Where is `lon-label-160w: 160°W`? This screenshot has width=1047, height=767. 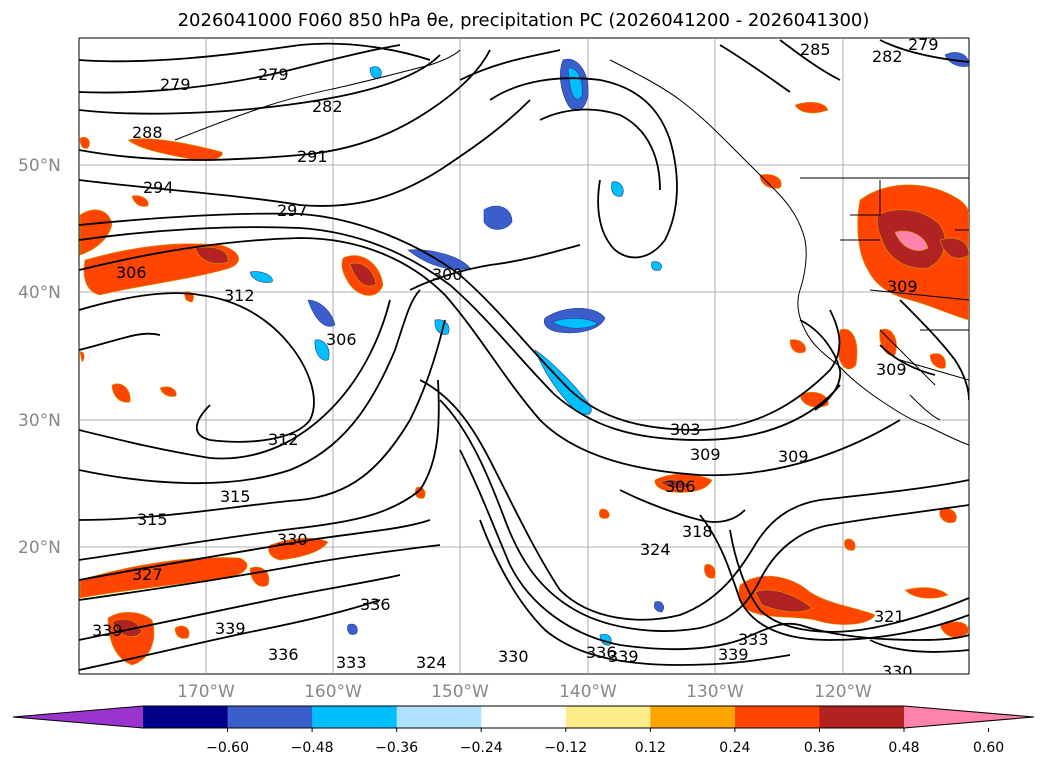
lon-label-160w: 160°W is located at coordinates (333, 692).